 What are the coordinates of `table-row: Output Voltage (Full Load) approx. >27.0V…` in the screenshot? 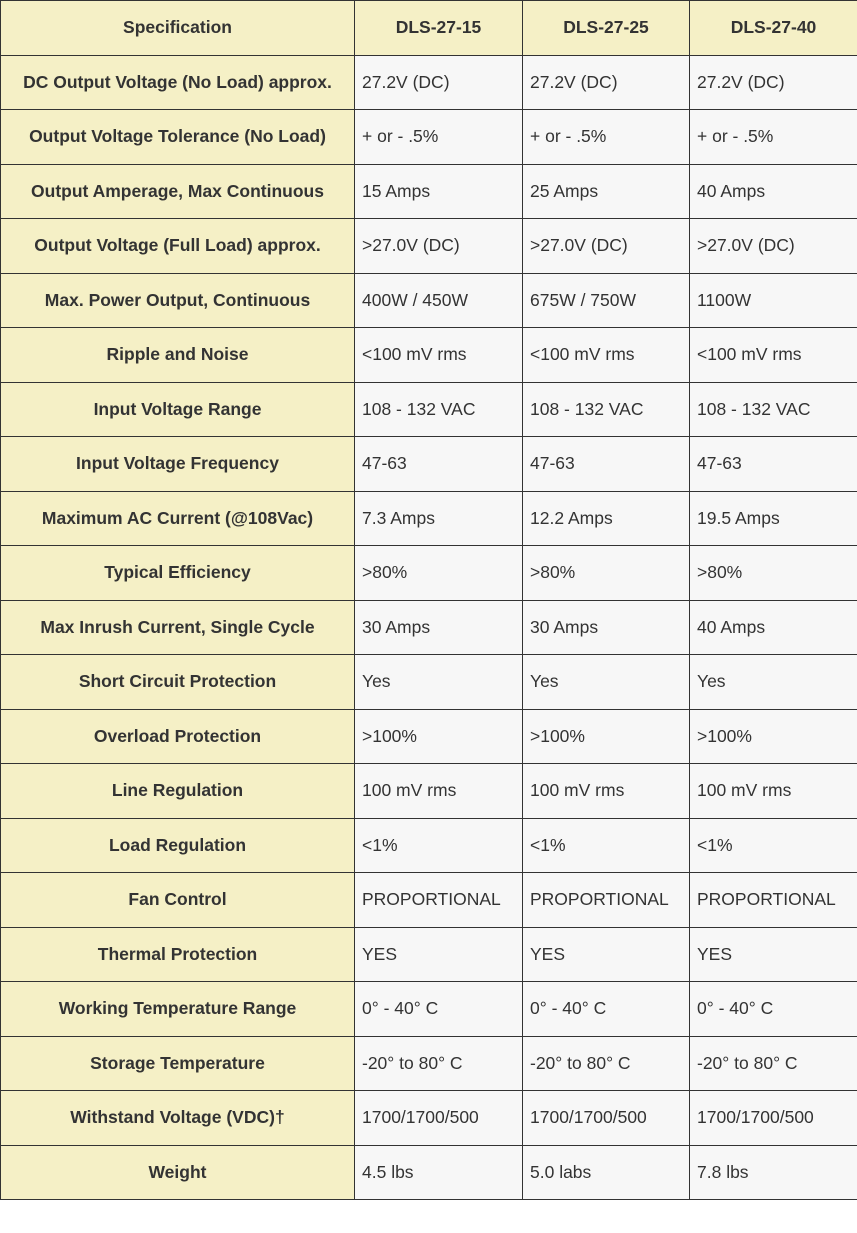 It's located at (428, 246).